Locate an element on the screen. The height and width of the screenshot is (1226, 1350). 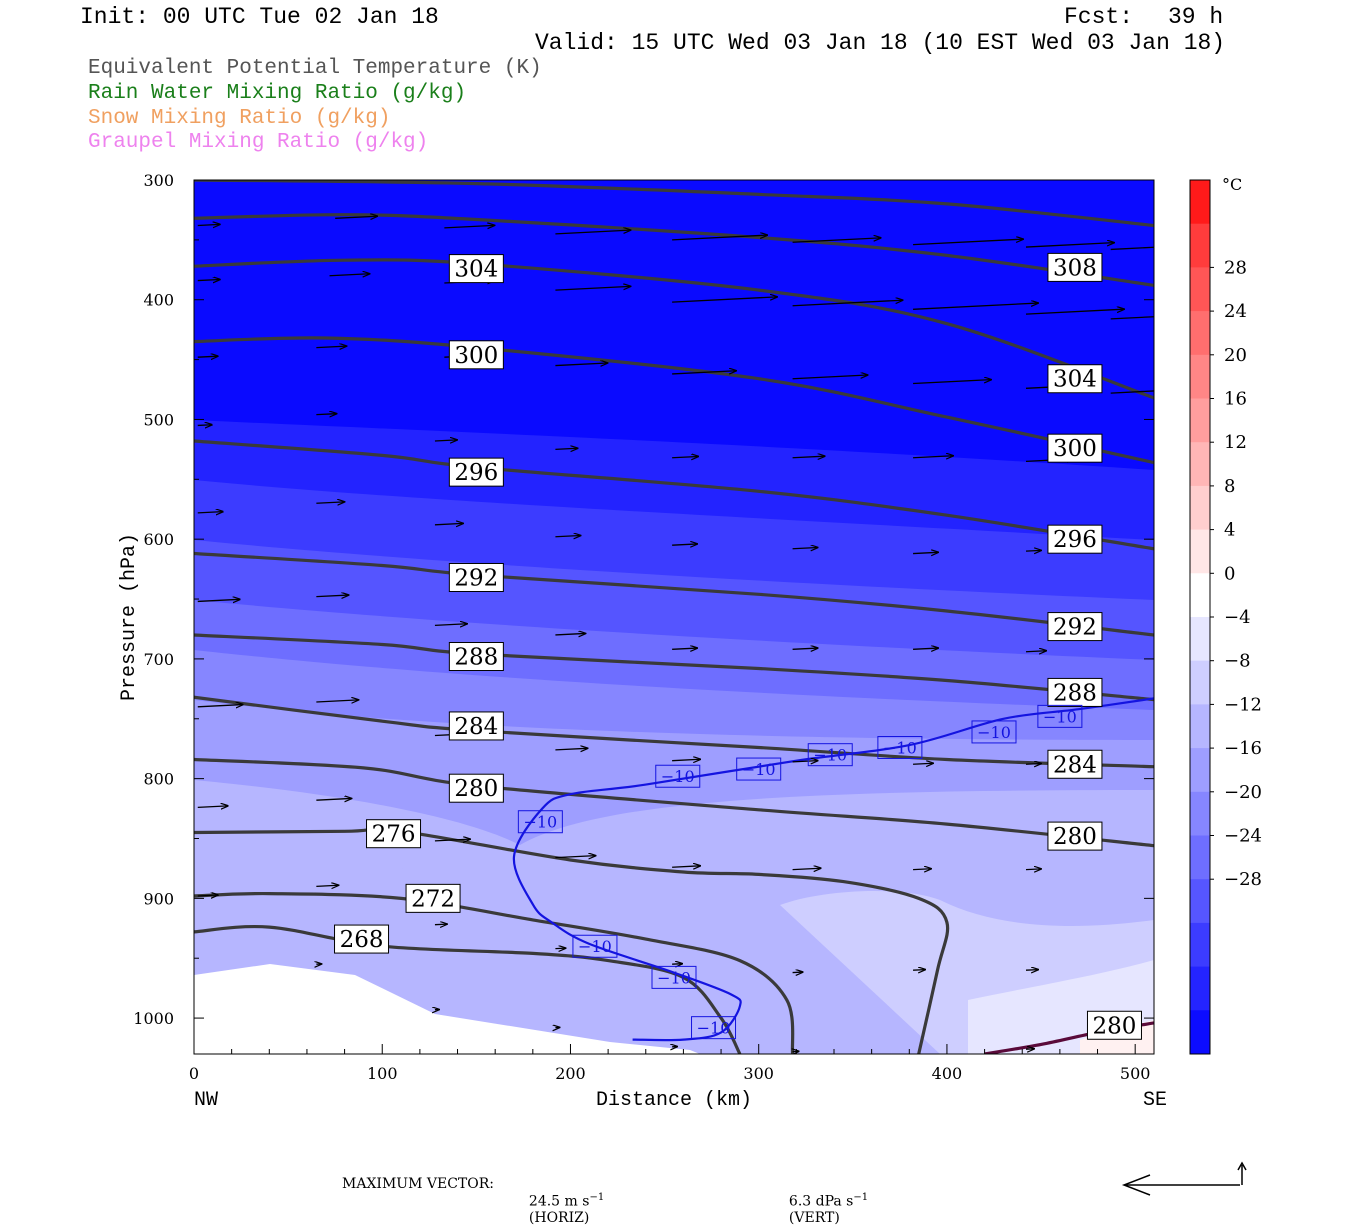
x-axis-label: Distance (km) is located at coordinates (674, 1100).